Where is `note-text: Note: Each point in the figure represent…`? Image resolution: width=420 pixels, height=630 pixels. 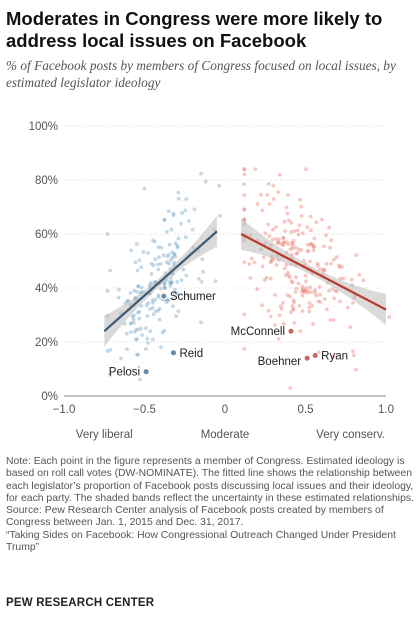
note-text: Note: Each point in the figure represent… is located at coordinates (211, 480).